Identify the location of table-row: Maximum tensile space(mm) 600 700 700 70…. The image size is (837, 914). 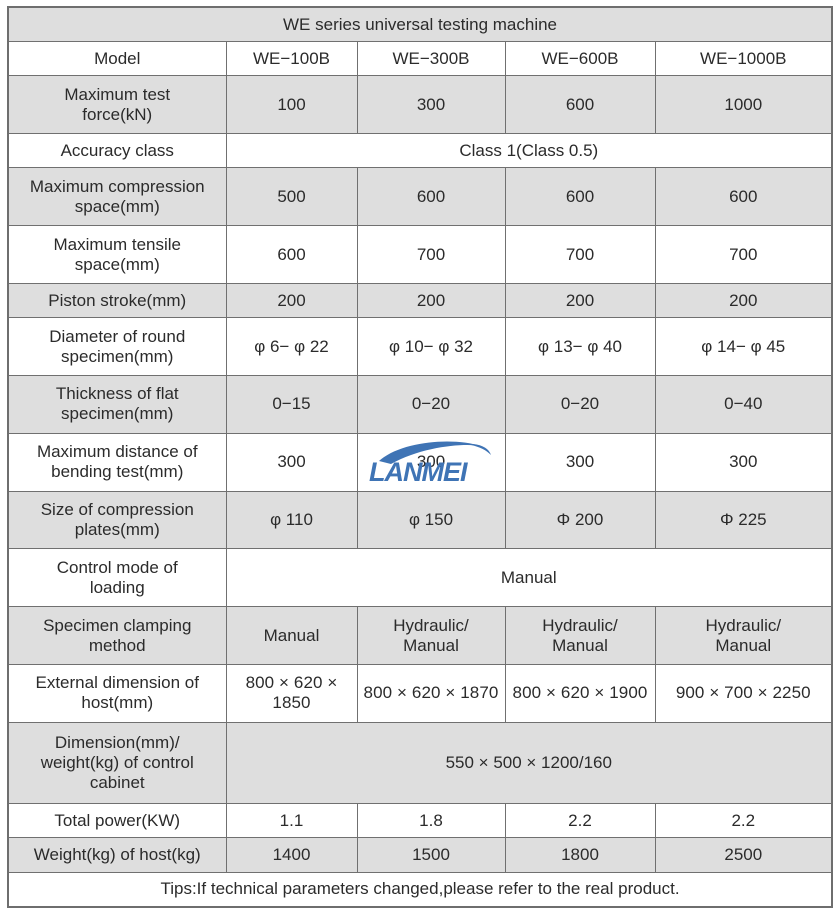
(420, 255).